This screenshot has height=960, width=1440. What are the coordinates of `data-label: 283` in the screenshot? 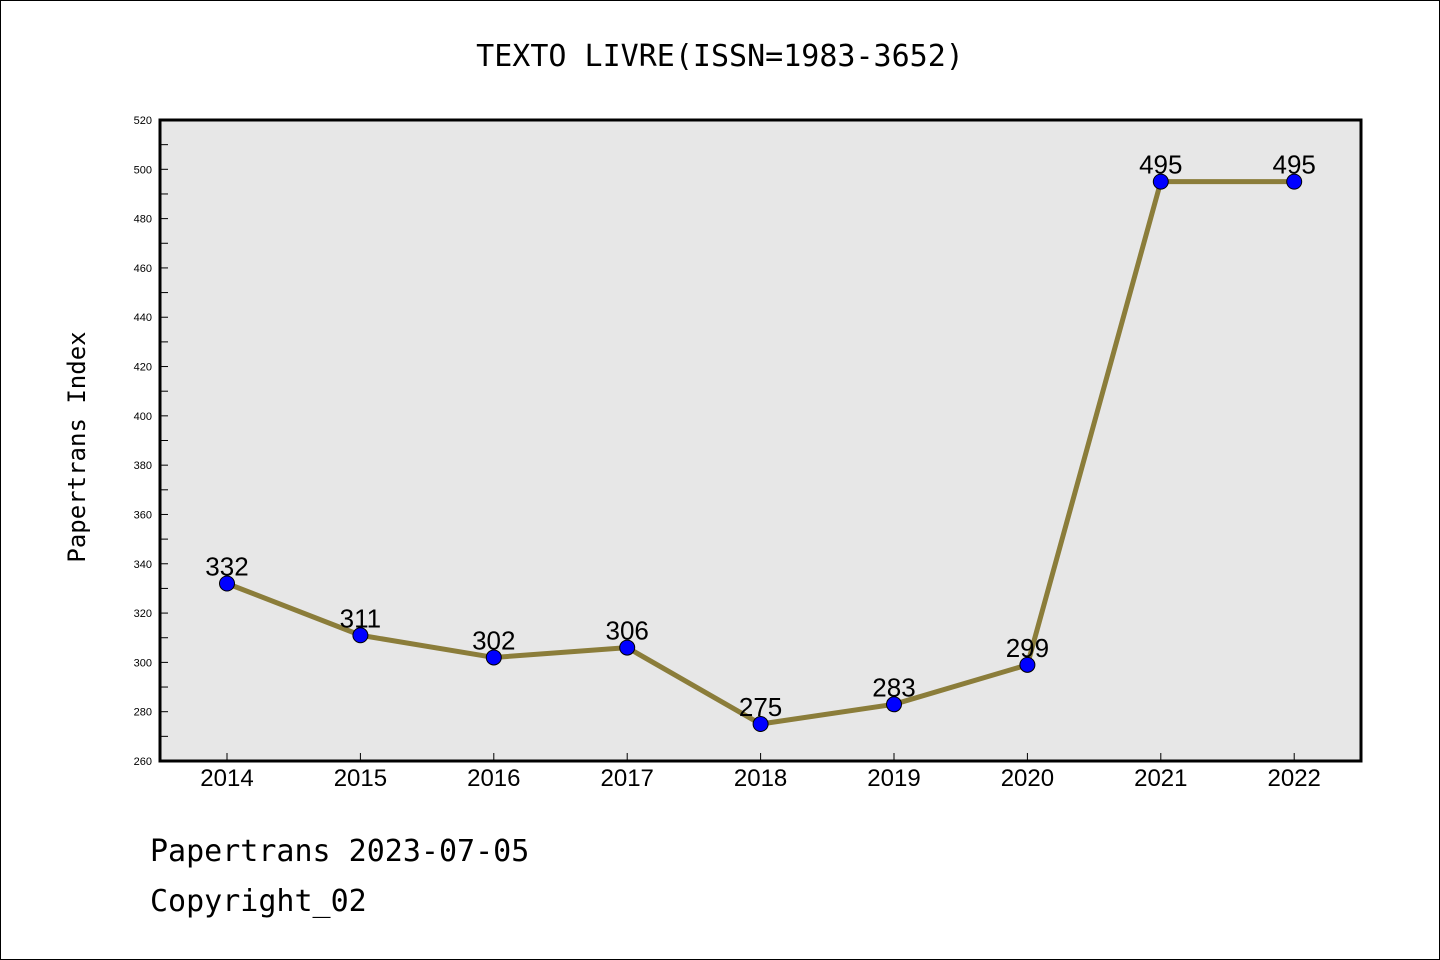 It's located at (893, 687).